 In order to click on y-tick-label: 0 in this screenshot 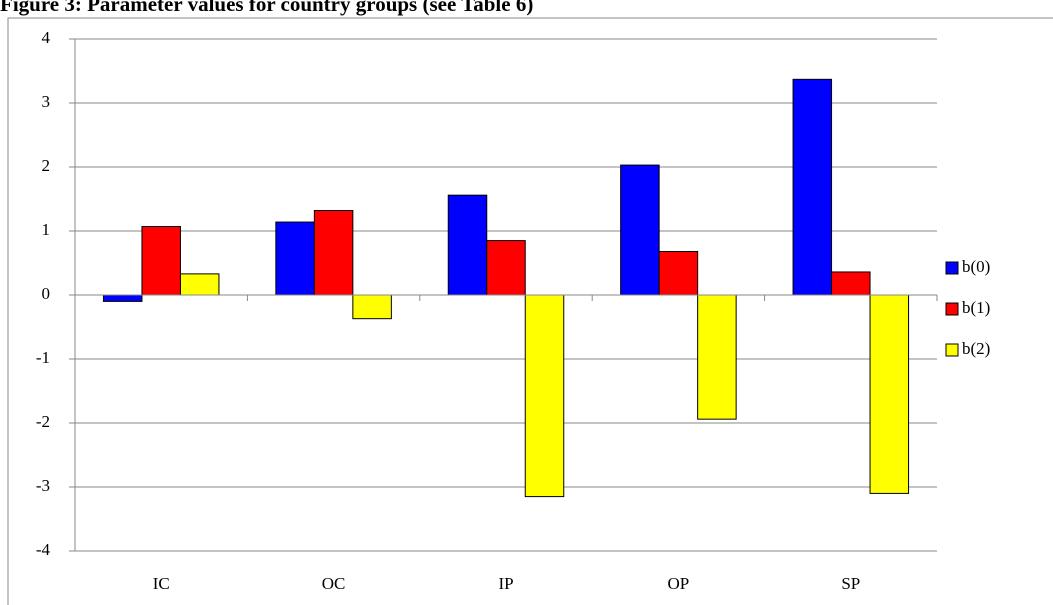, I will do `click(46, 293)`.